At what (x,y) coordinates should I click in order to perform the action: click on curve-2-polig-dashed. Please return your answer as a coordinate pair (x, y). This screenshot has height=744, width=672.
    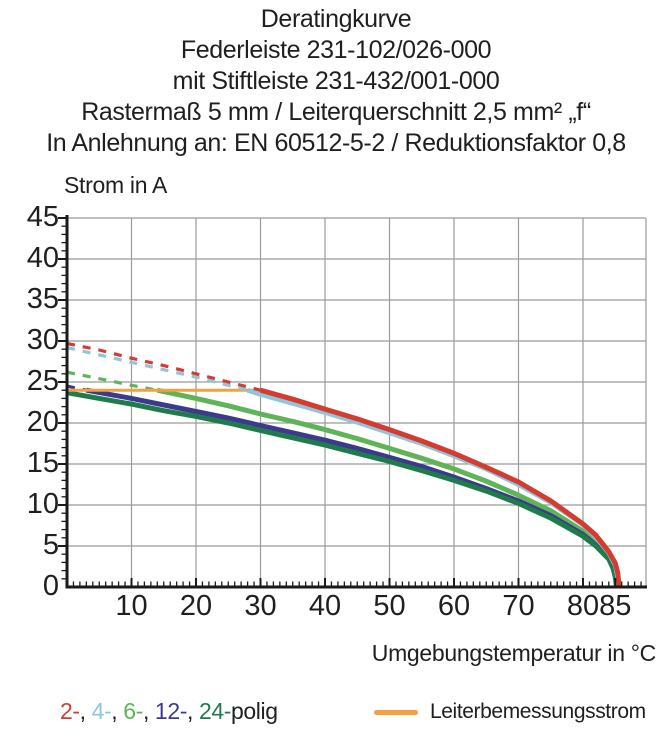
    Looking at the image, I should click on (163, 366).